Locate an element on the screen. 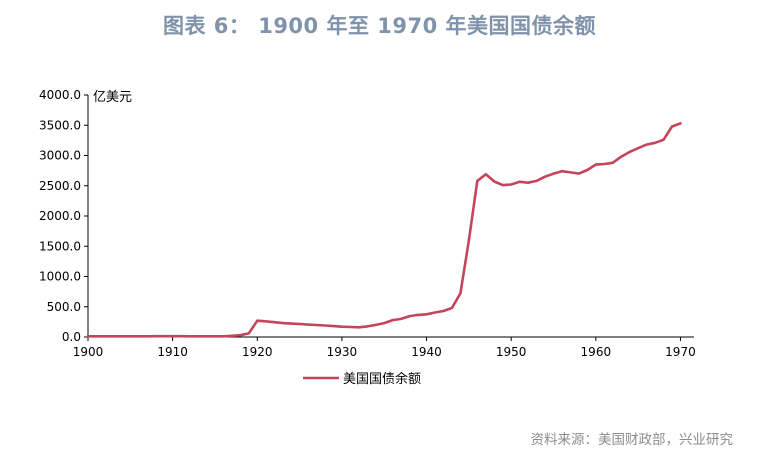 The width and height of the screenshot is (759, 455). y-tick-label: 3000.0 is located at coordinates (60, 156).